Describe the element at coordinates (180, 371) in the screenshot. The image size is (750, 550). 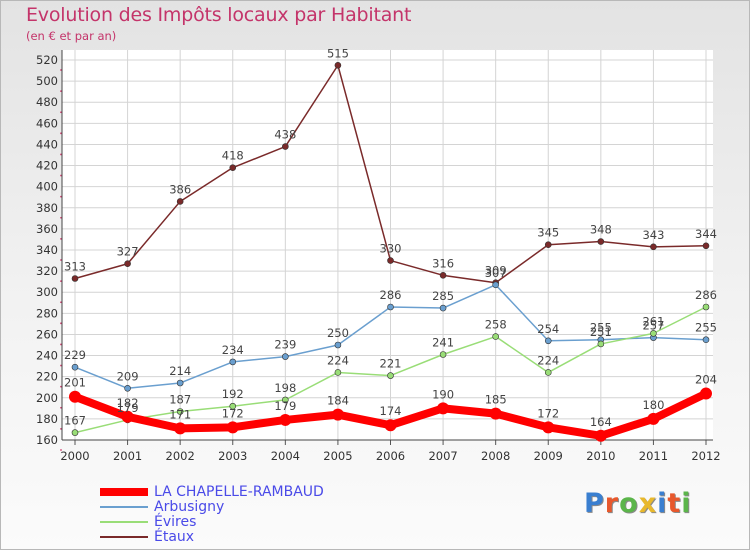
I see `data-label: 214` at that location.